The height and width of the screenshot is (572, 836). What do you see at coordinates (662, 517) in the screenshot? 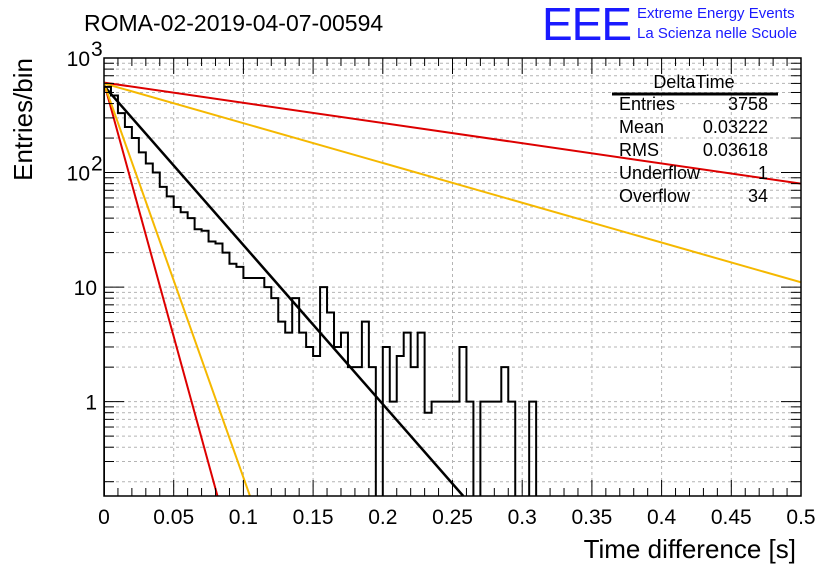
I see `x-tick-label: 0.4` at bounding box center [662, 517].